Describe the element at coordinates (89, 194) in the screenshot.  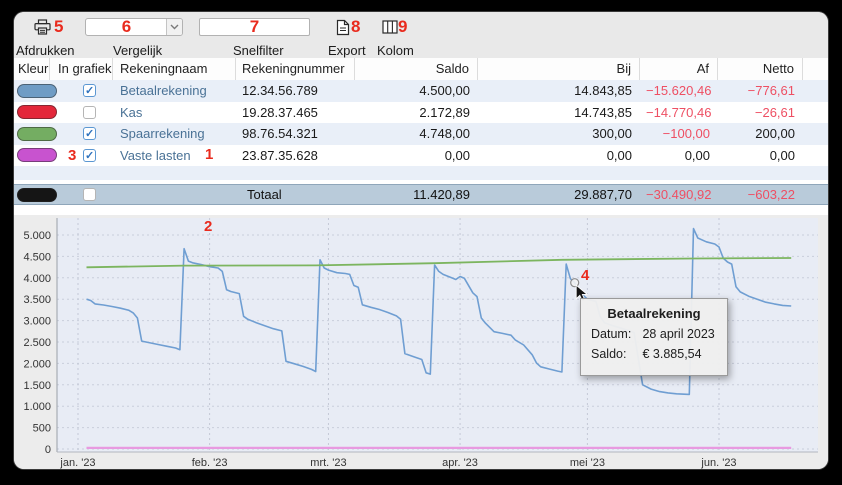
I see `total-checkbox` at that location.